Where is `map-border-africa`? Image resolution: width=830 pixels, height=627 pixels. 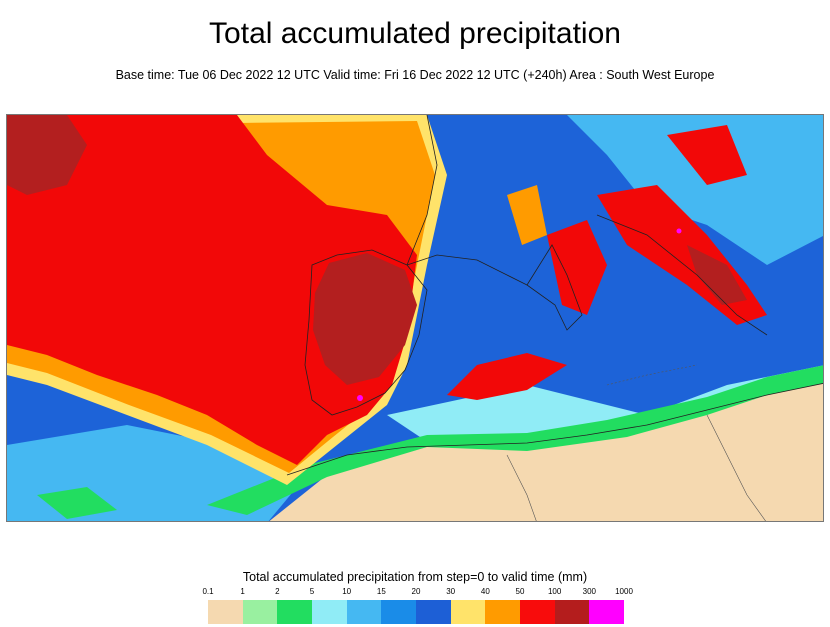 map-border-africa is located at coordinates (736, 467).